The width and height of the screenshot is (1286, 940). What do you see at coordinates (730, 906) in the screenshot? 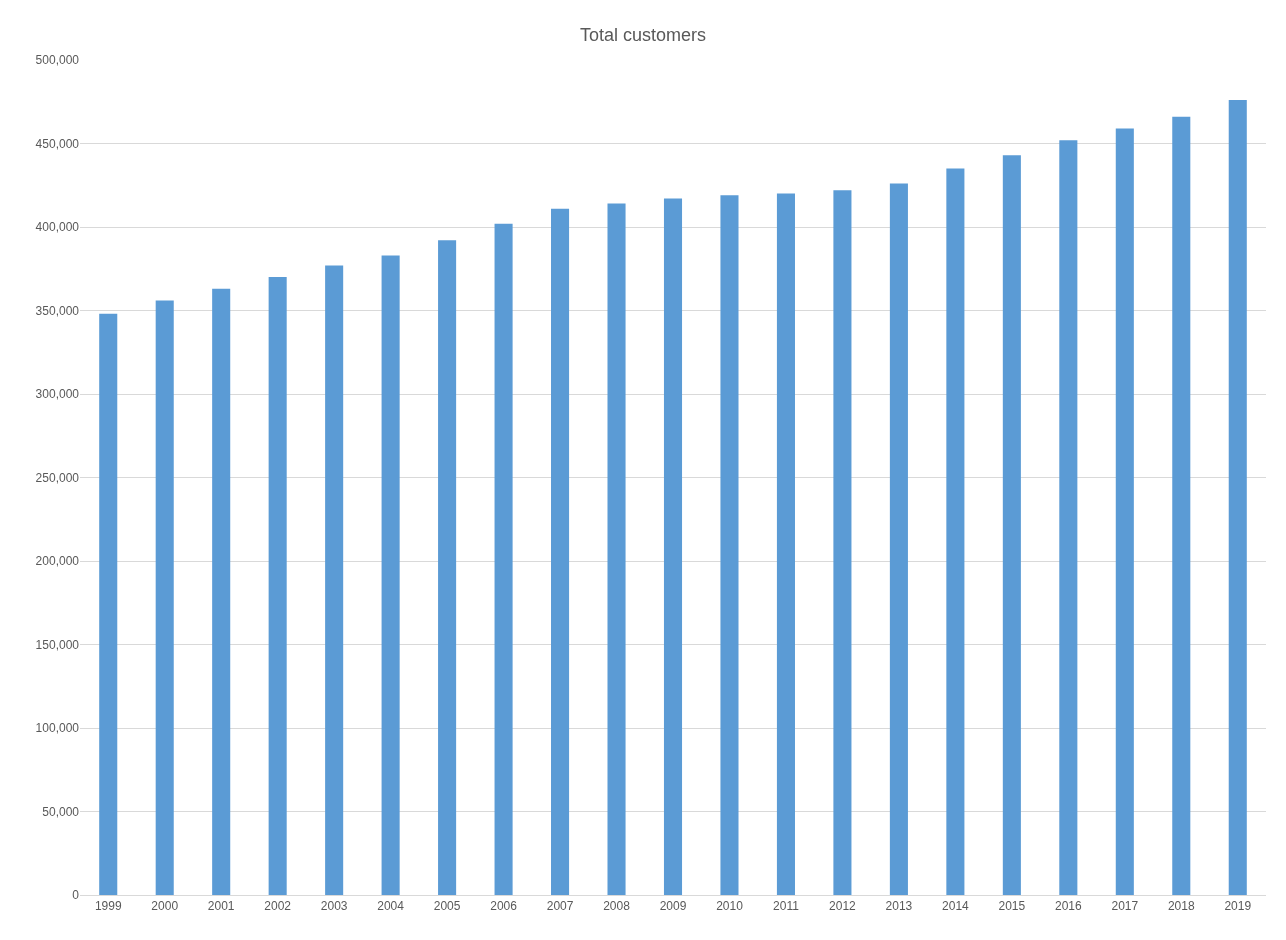
I see `x-tick-label: 2010` at bounding box center [730, 906].